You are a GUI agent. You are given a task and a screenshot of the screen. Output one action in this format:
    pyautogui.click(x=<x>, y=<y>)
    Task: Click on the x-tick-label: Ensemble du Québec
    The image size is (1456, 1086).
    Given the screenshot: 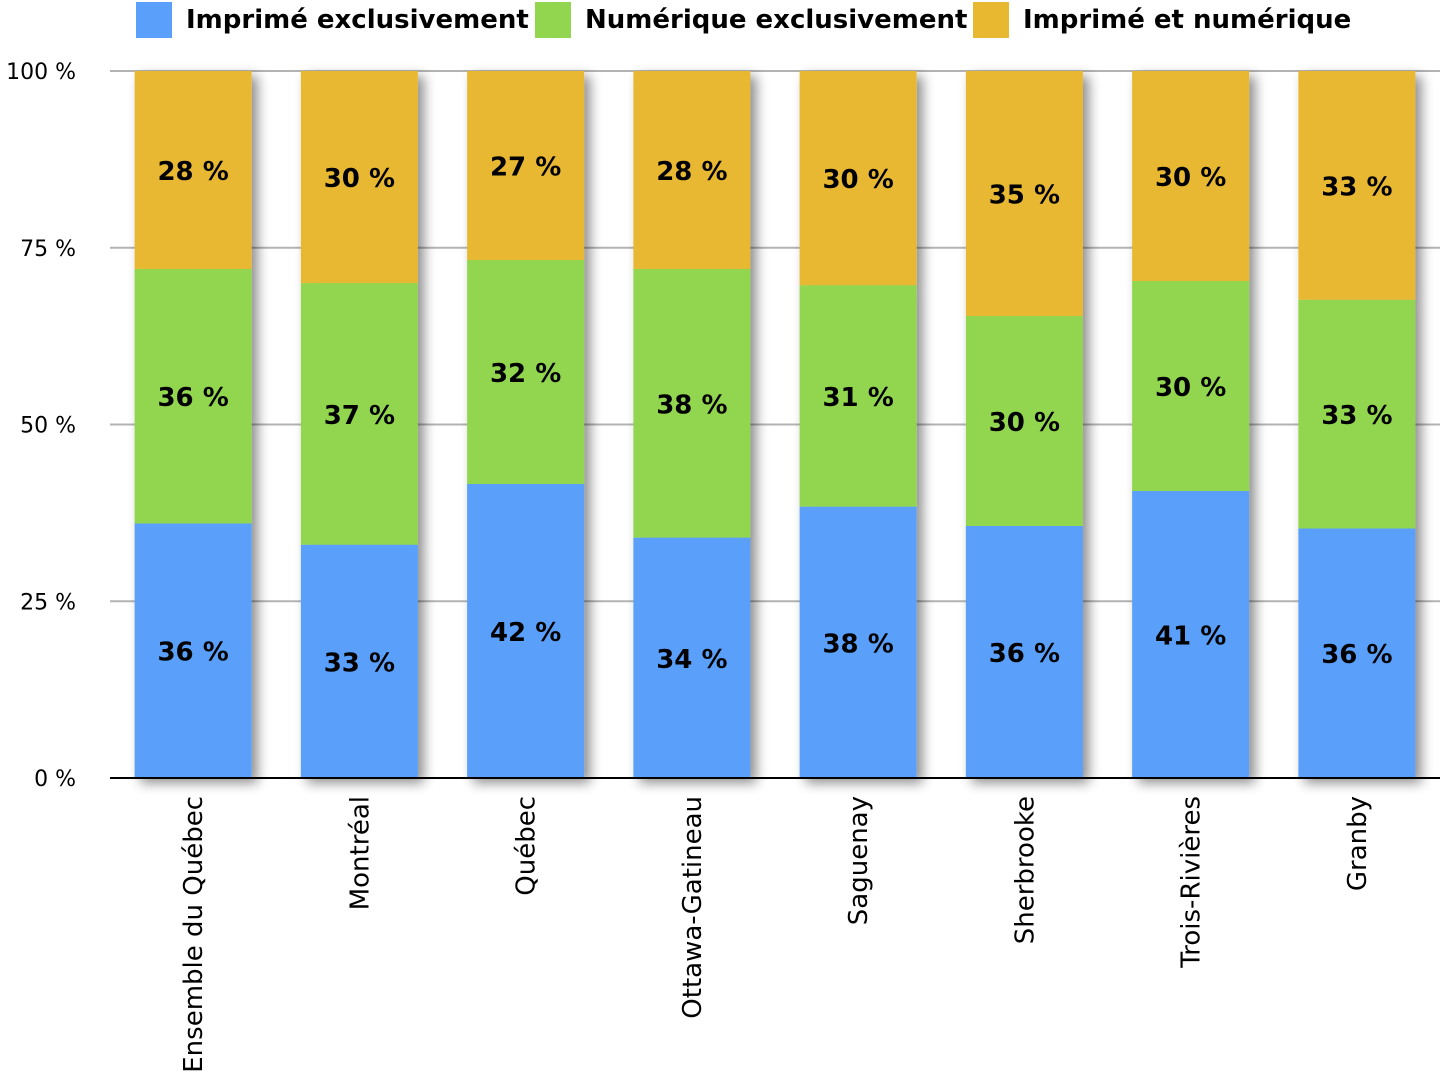 What is the action you would take?
    pyautogui.click(x=194, y=934)
    